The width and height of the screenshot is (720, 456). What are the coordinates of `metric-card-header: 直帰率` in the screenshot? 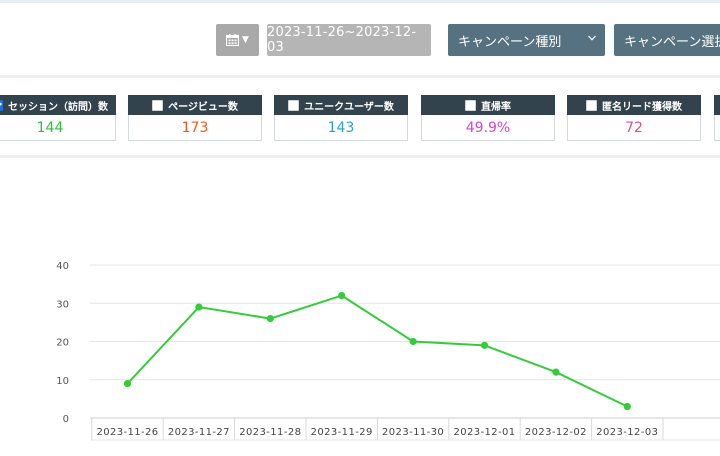 It's located at (488, 105).